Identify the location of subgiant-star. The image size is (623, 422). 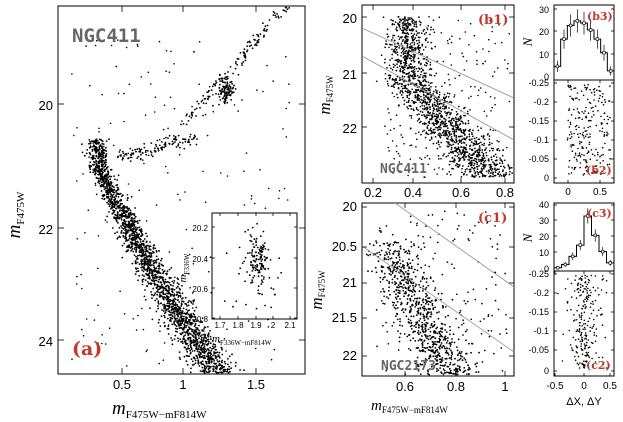
(125, 154).